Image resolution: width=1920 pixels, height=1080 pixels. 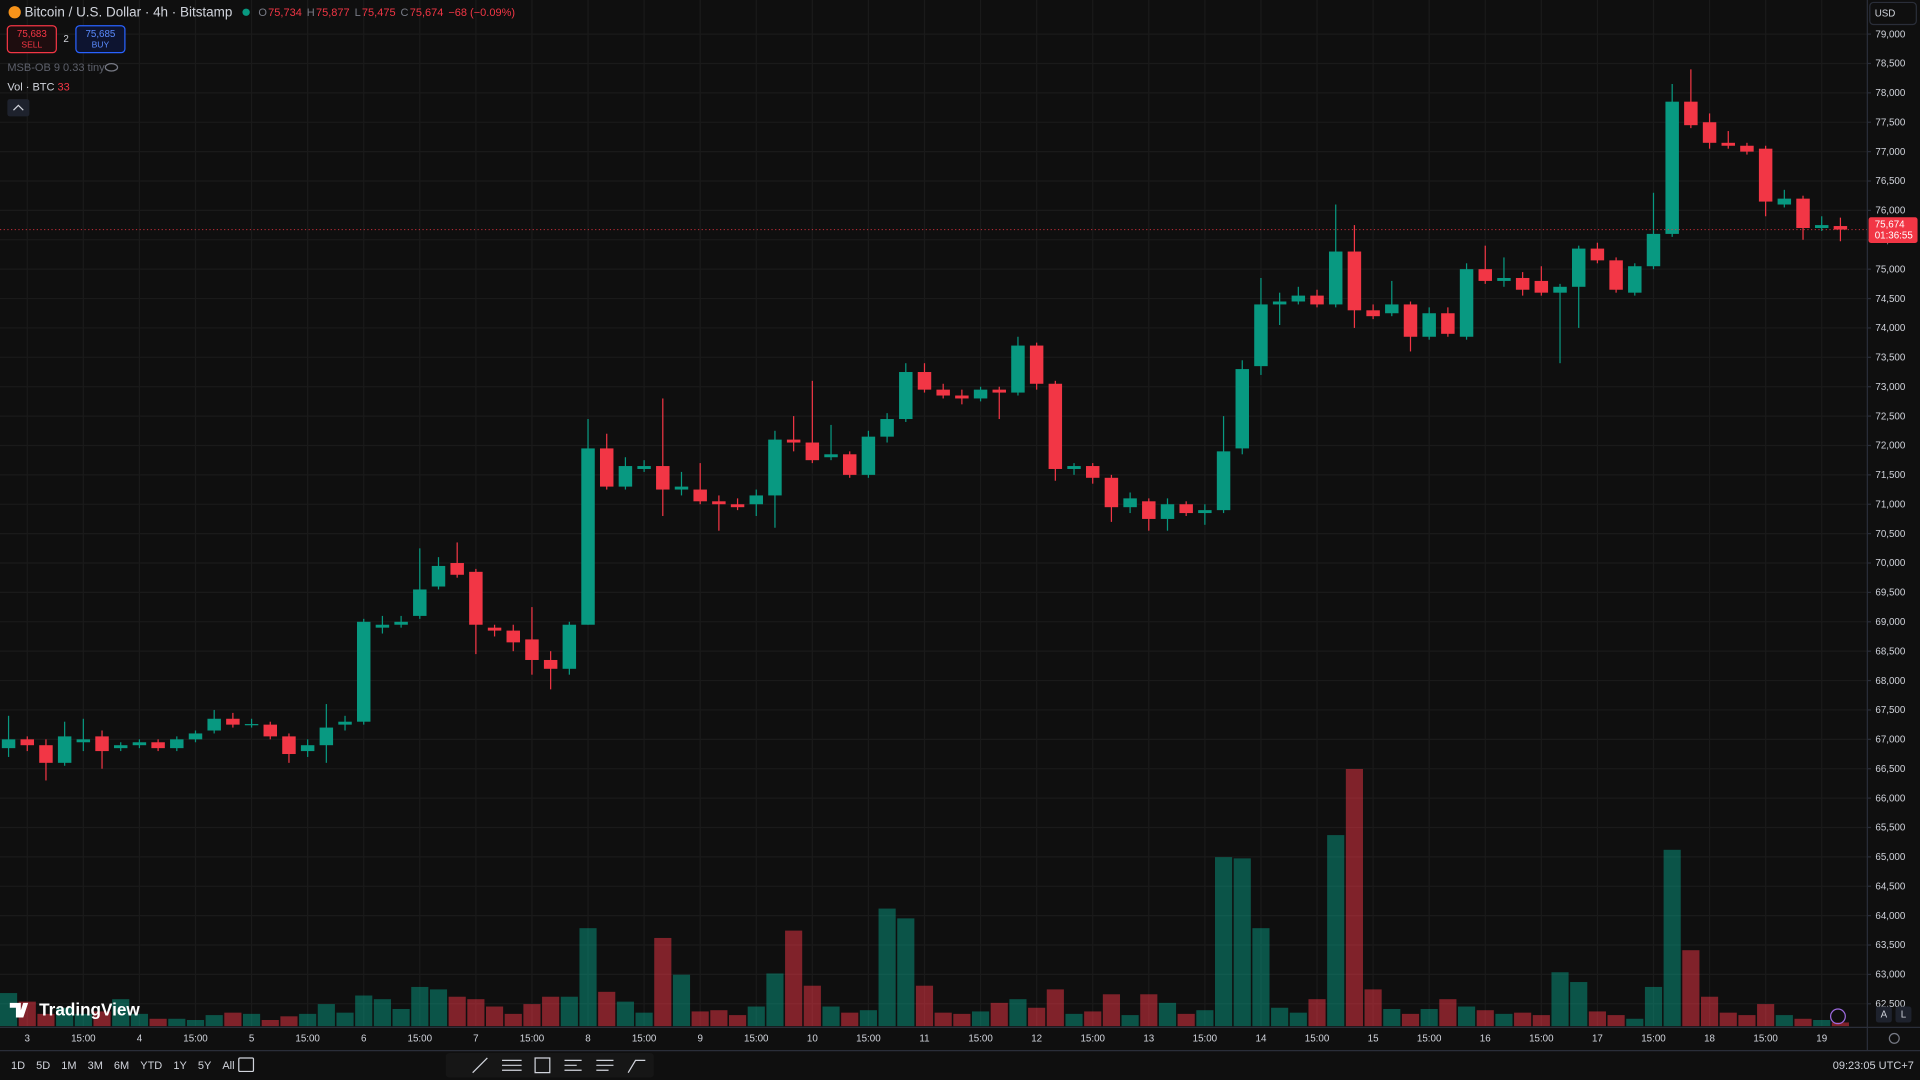 What do you see at coordinates (68, 1066) in the screenshot?
I see `range-button: 1M` at bounding box center [68, 1066].